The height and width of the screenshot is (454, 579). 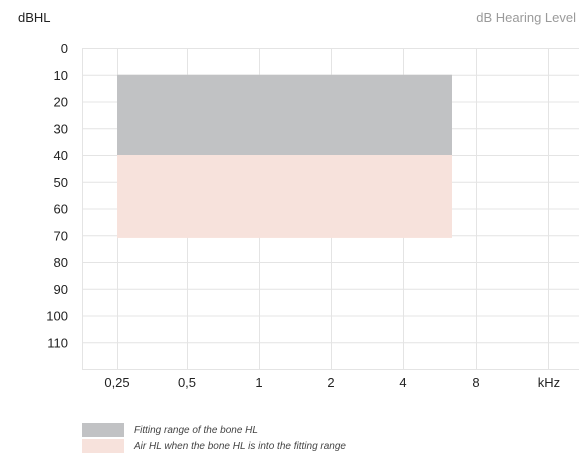 What do you see at coordinates (402, 382) in the screenshot?
I see `x-tick-label: 4` at bounding box center [402, 382].